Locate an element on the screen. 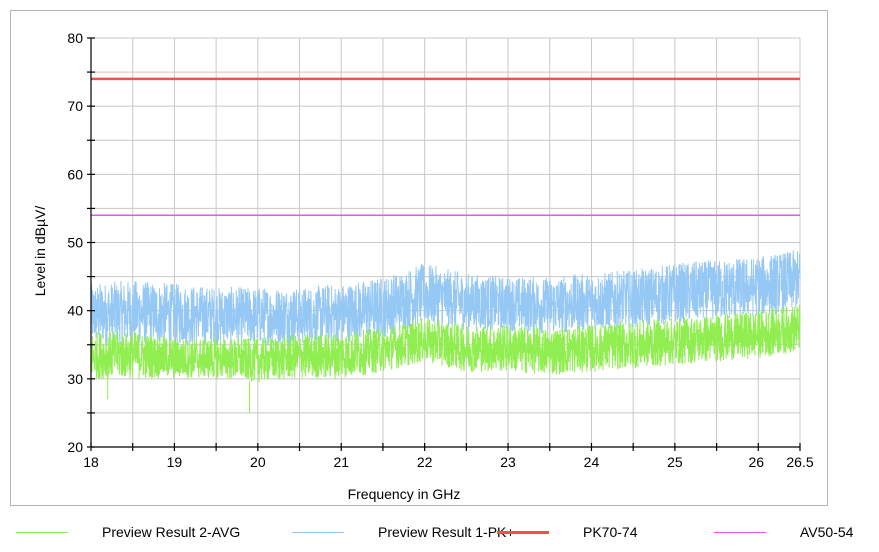 This screenshot has height=552, width=879. y-tick-label: 30 is located at coordinates (75, 379).